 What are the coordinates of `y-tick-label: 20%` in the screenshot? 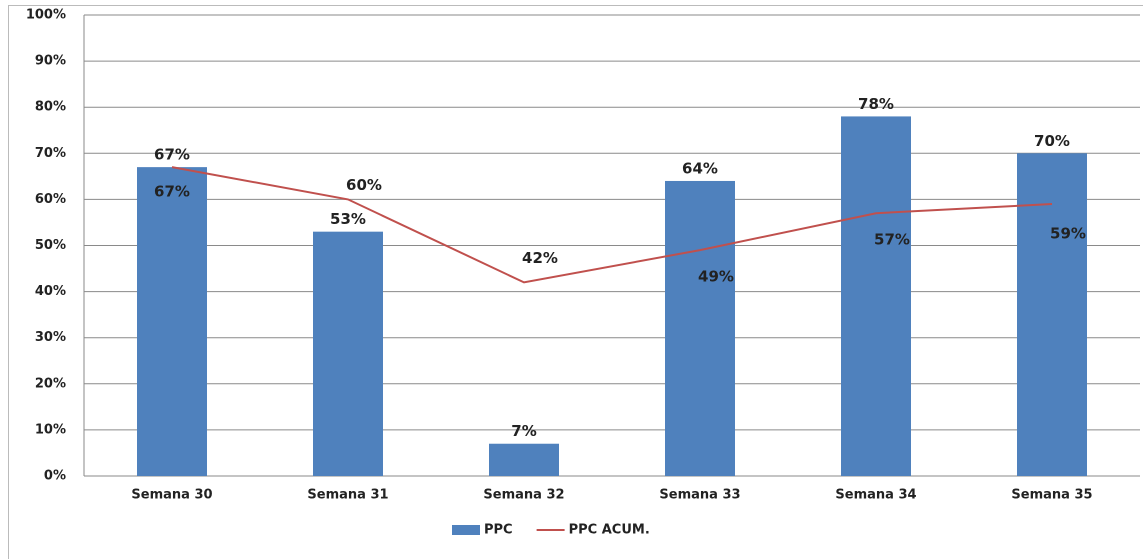 It's located at (50, 383).